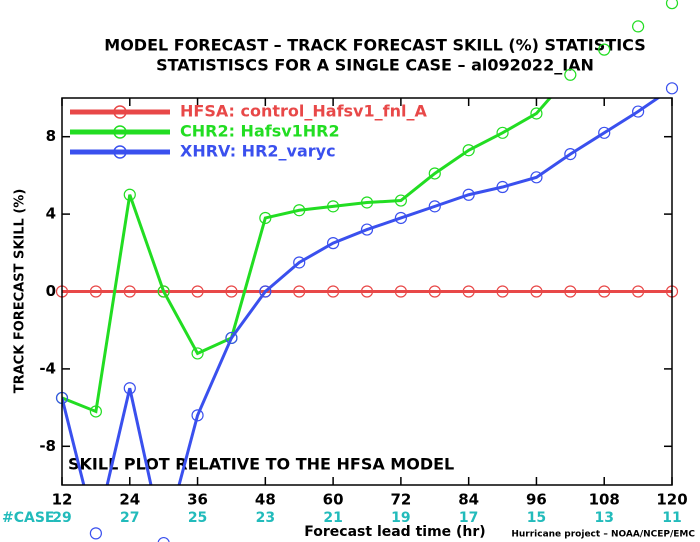 Image resolution: width=700 pixels, height=542 pixels. What do you see at coordinates (400, 500) in the screenshot?
I see `x-tick-label: 72` at bounding box center [400, 500].